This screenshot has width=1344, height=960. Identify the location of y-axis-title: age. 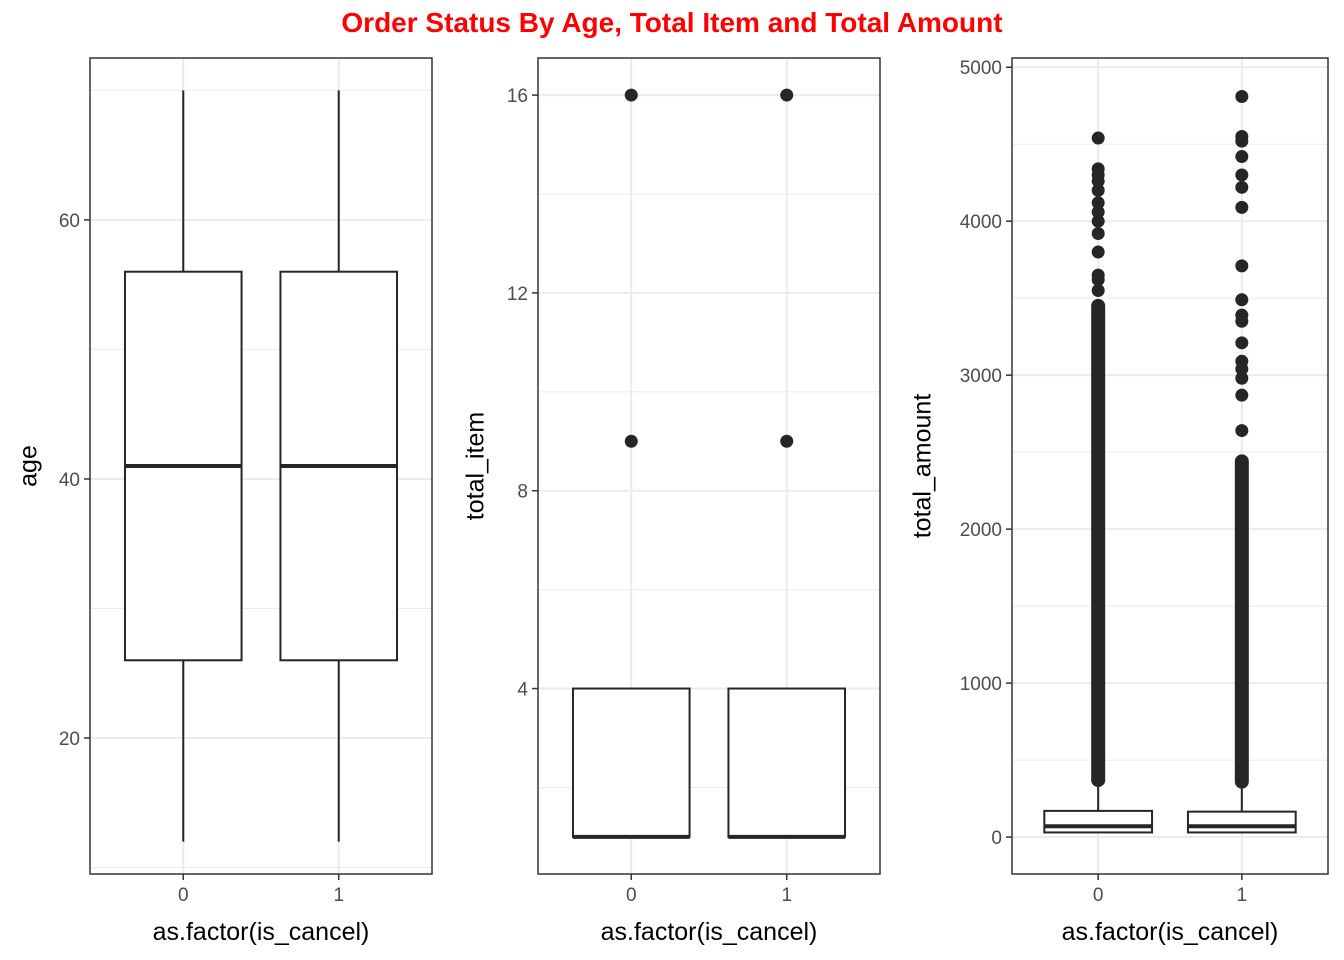
(29, 466).